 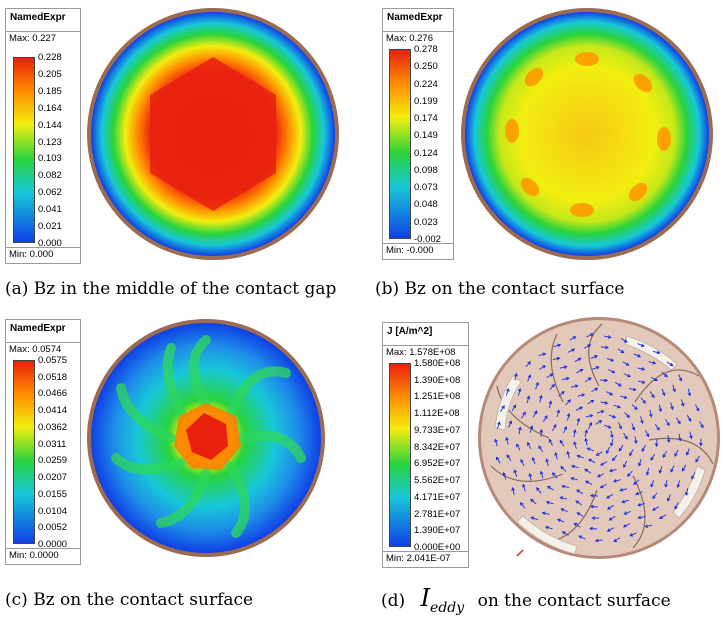 What do you see at coordinates (50, 142) in the screenshot?
I see `legend-tick: 0.123` at bounding box center [50, 142].